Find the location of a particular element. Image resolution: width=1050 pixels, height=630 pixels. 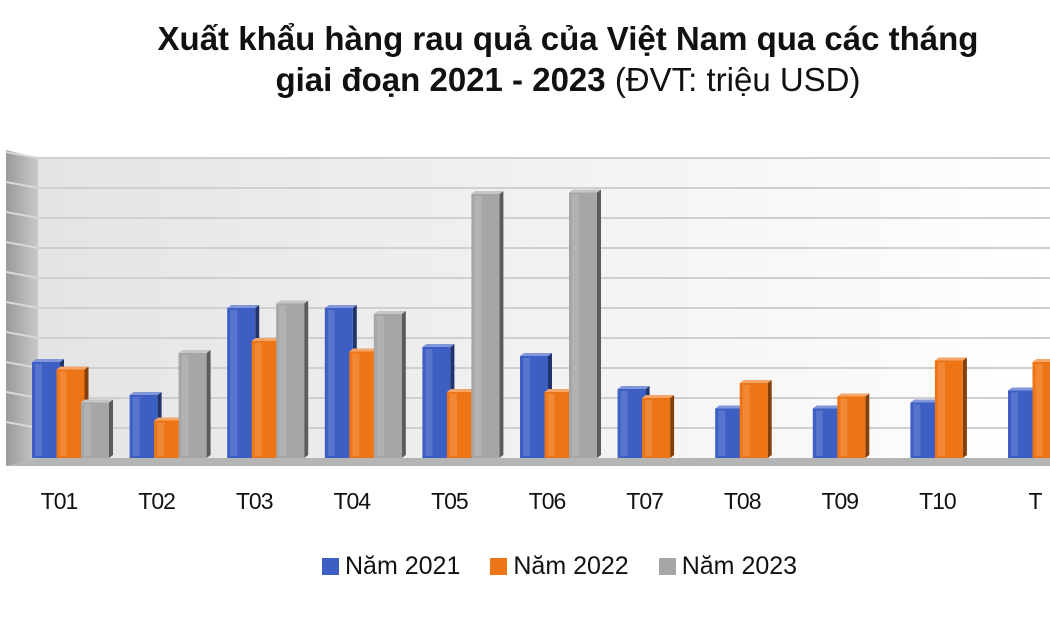

x-tick-label: T02 is located at coordinates (156, 501).